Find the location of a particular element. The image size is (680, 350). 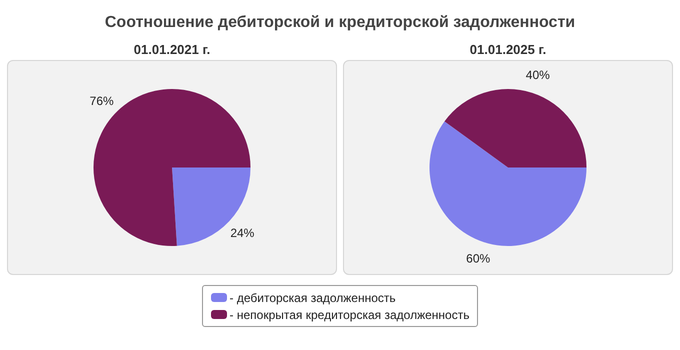

data-label: 24% is located at coordinates (242, 233).